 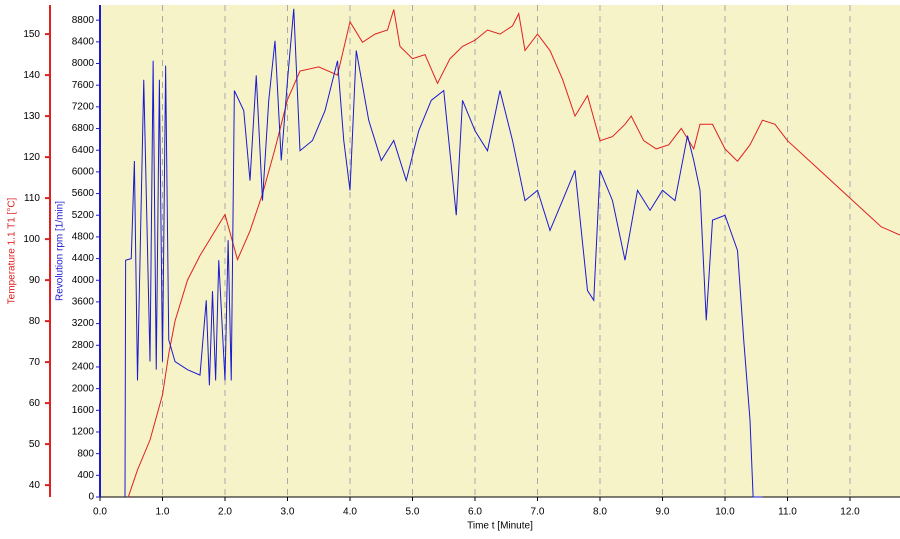 I want to click on y-tick-label: 5200, so click(x=83, y=215).